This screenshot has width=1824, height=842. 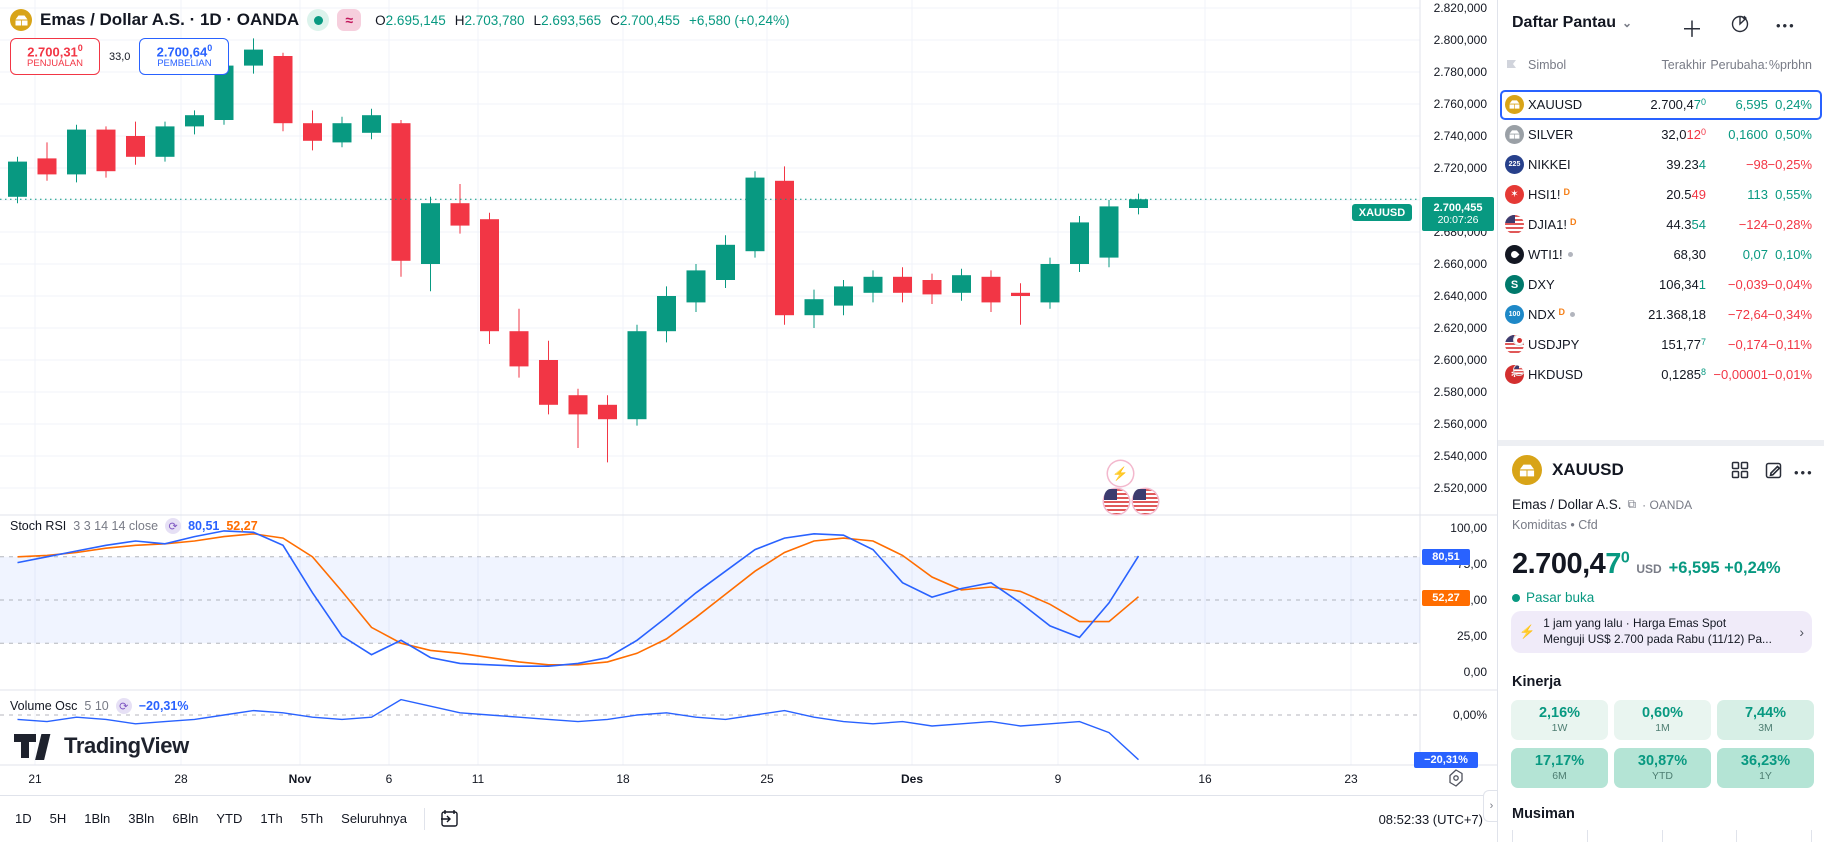 What do you see at coordinates (1790, 65) in the screenshot?
I see `column-pct: %prbhn` at bounding box center [1790, 65].